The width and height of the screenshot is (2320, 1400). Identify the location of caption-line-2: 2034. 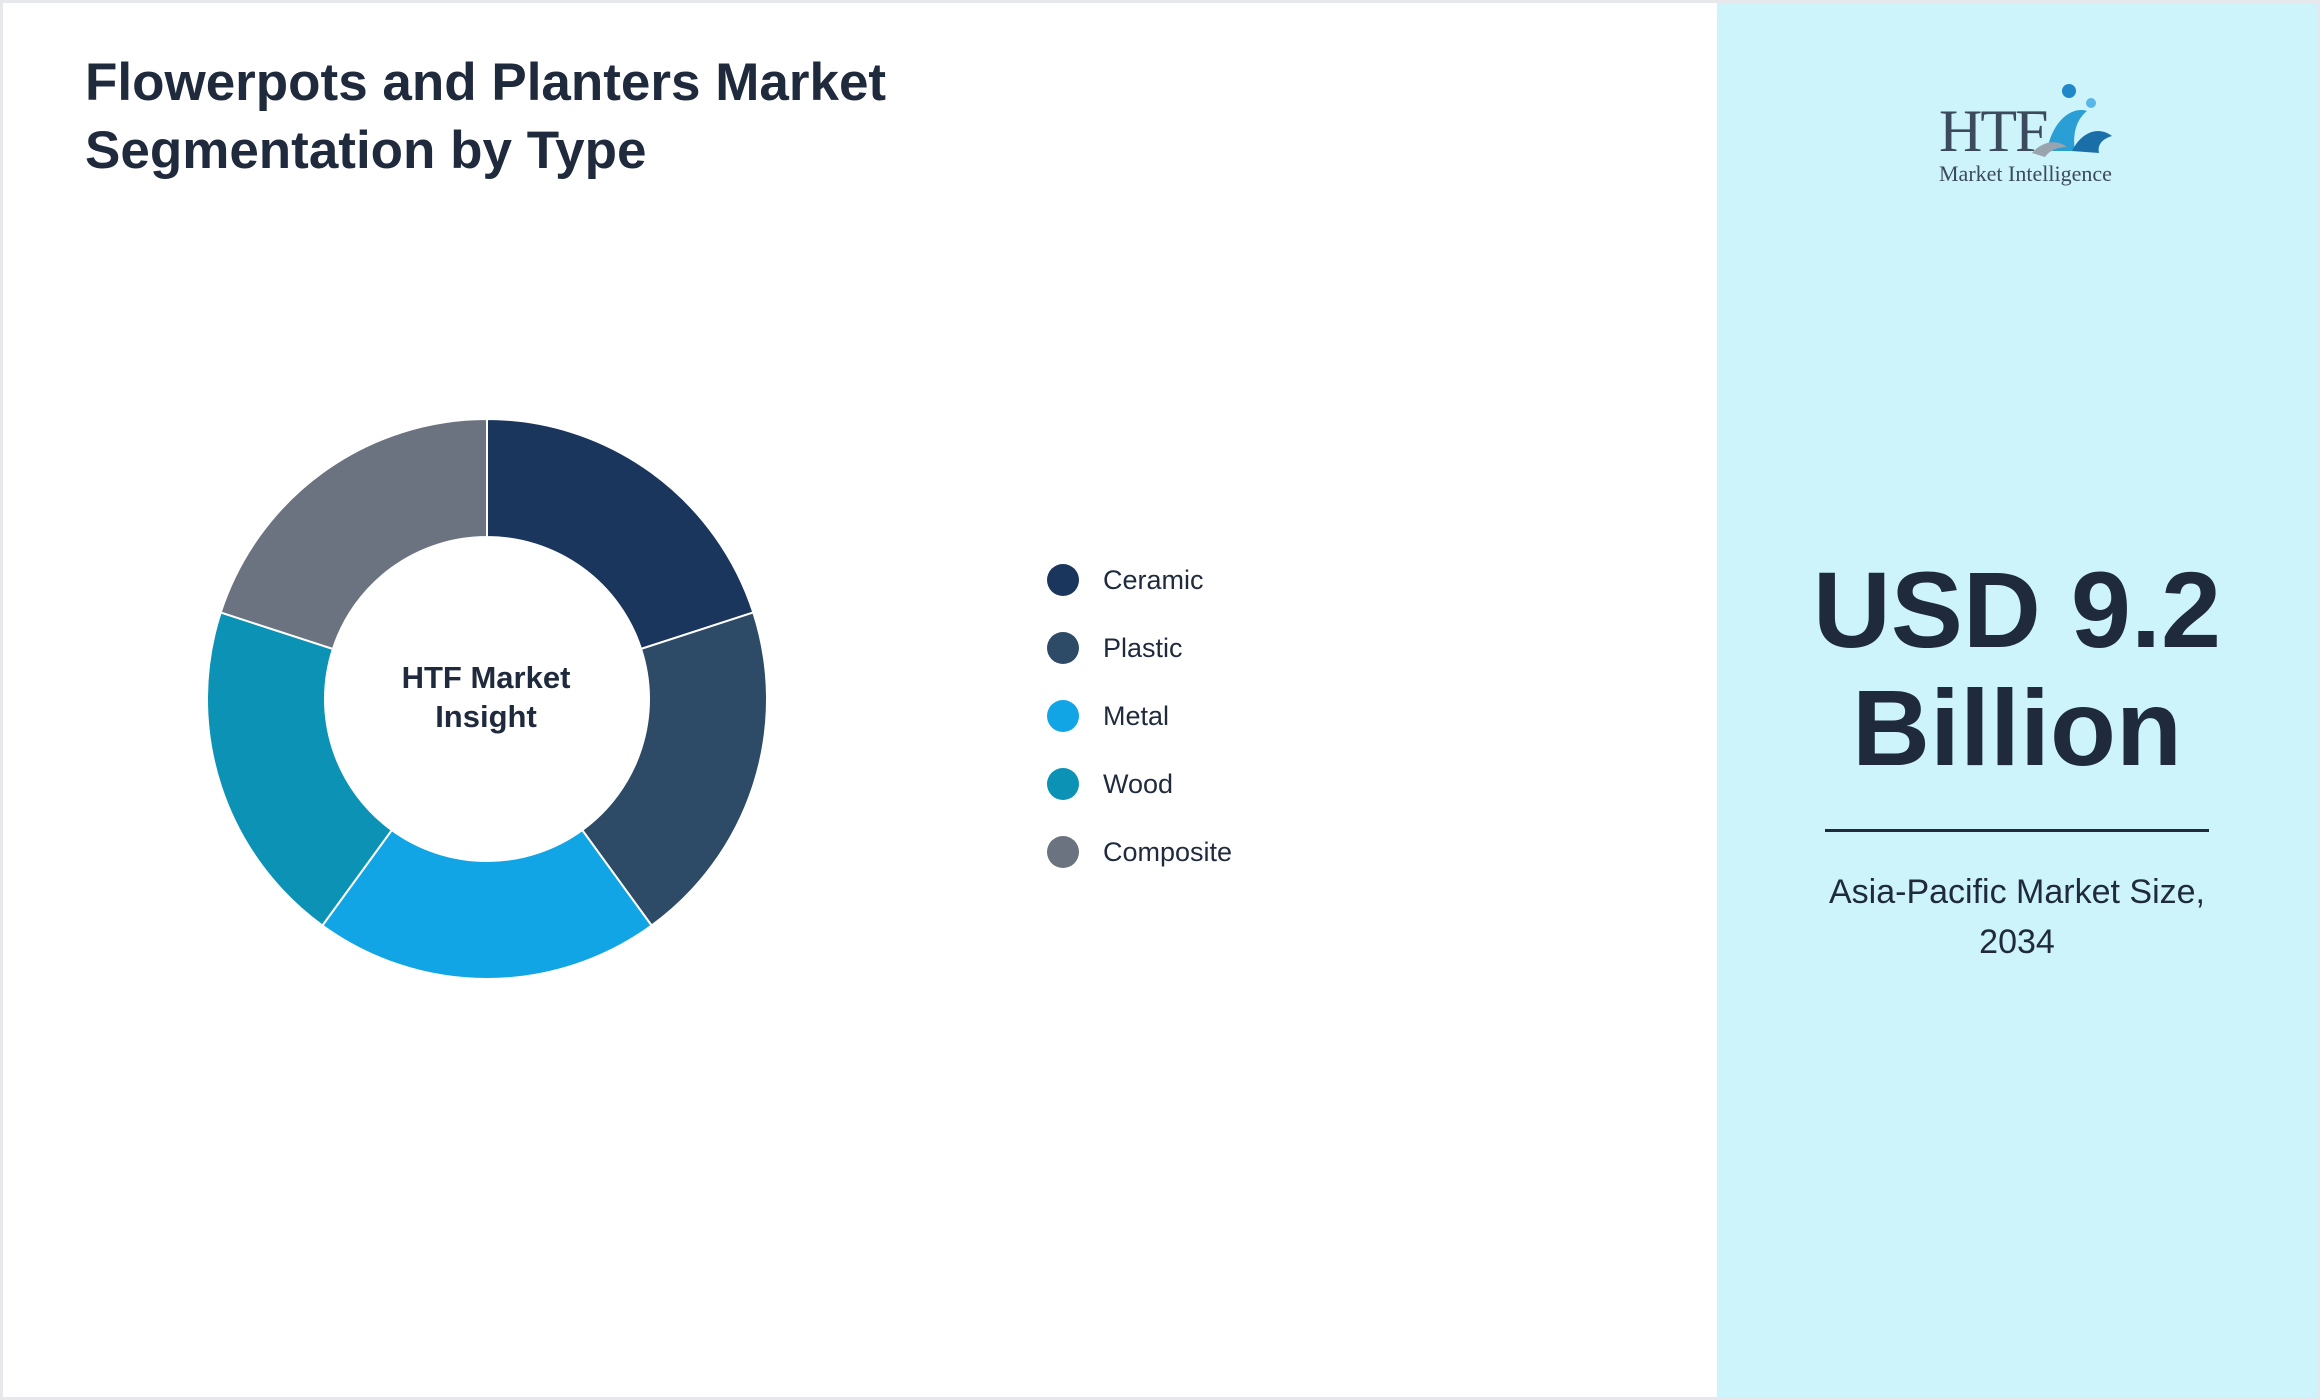
(2017, 942).